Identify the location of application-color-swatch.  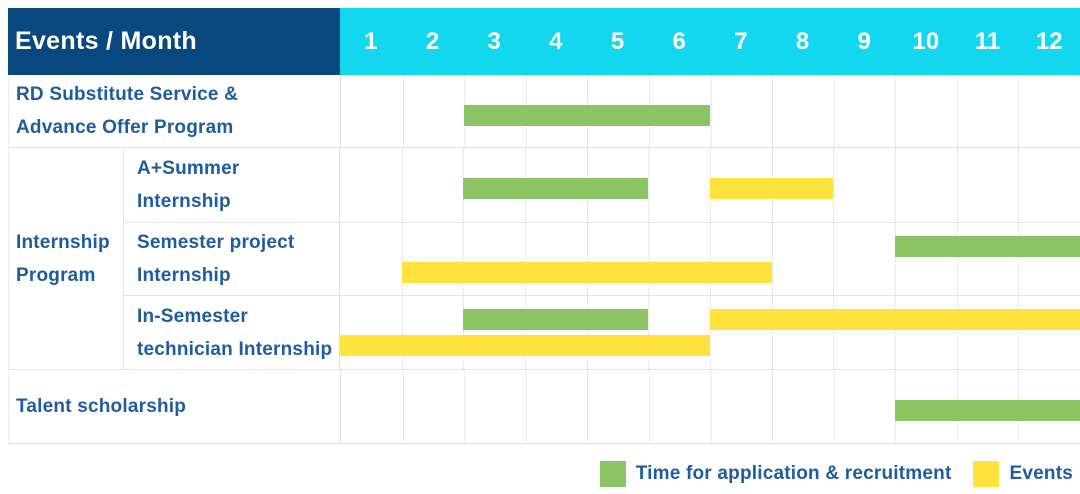
(612, 474).